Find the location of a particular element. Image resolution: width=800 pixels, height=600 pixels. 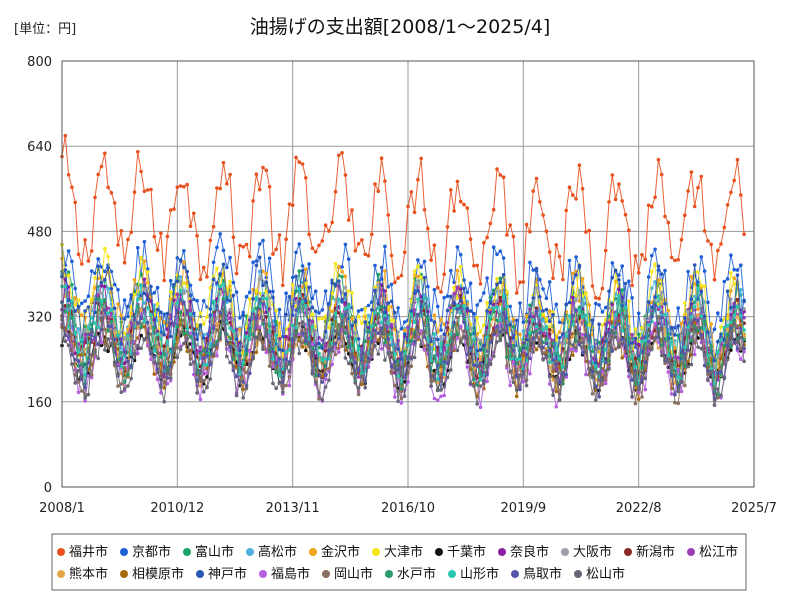

legend-label: 金沢市 is located at coordinates (340, 552).